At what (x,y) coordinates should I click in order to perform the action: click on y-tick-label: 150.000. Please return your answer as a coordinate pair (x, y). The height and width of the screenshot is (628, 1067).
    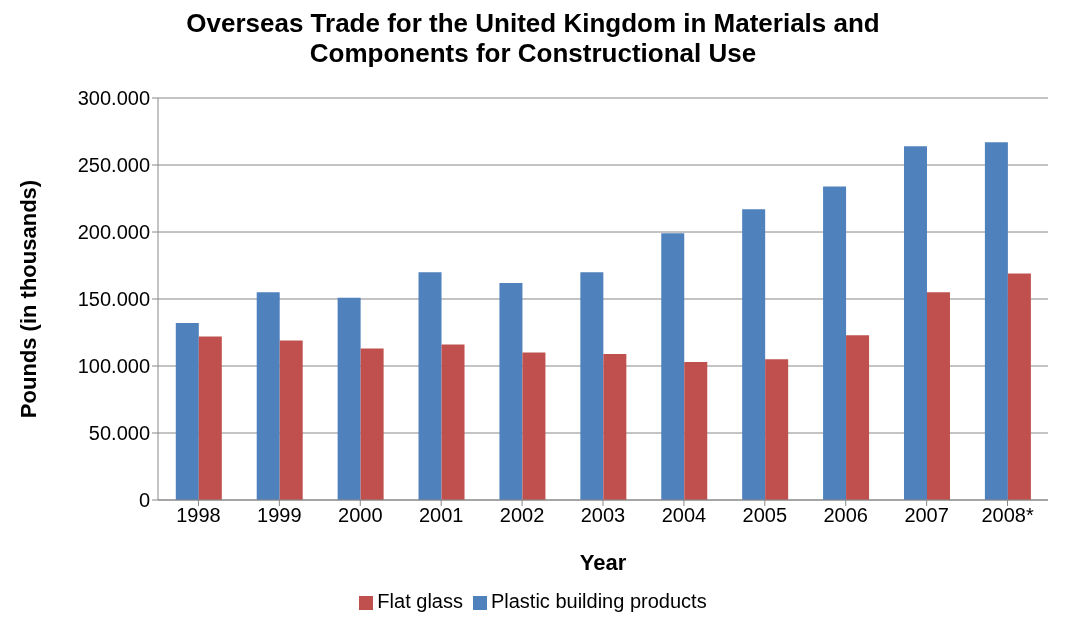
    Looking at the image, I should click on (113, 299).